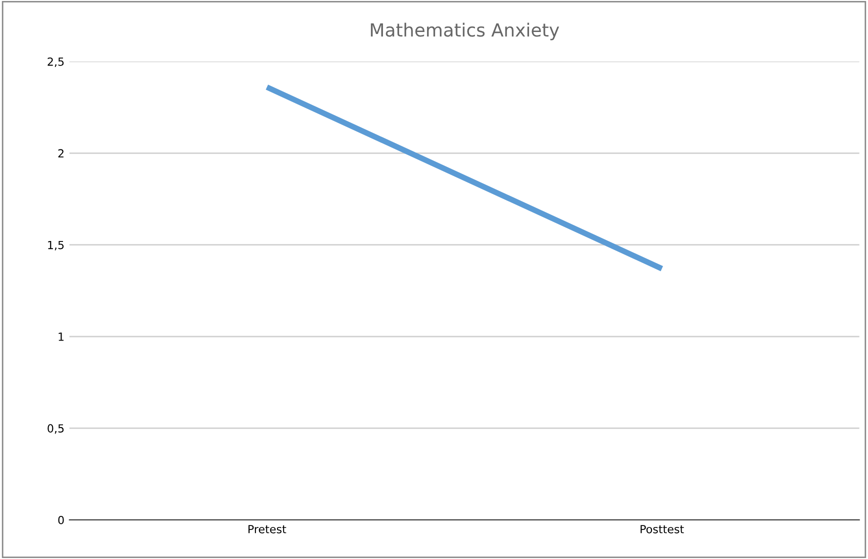 This screenshot has height=559, width=868. Describe the element at coordinates (56, 62) in the screenshot. I see `y-tick-label: 2,5` at that location.